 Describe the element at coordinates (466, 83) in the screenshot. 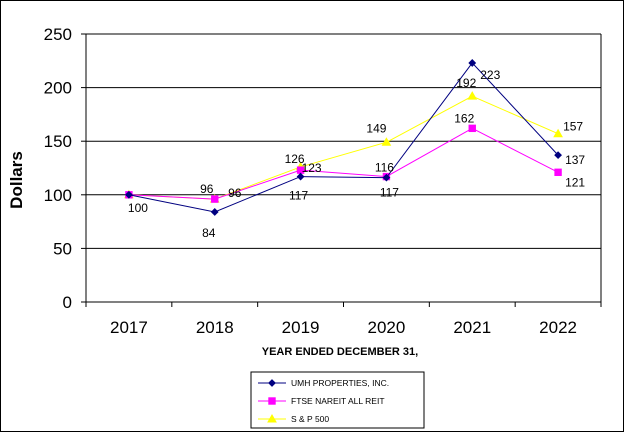

I see `data-label: 192` at that location.